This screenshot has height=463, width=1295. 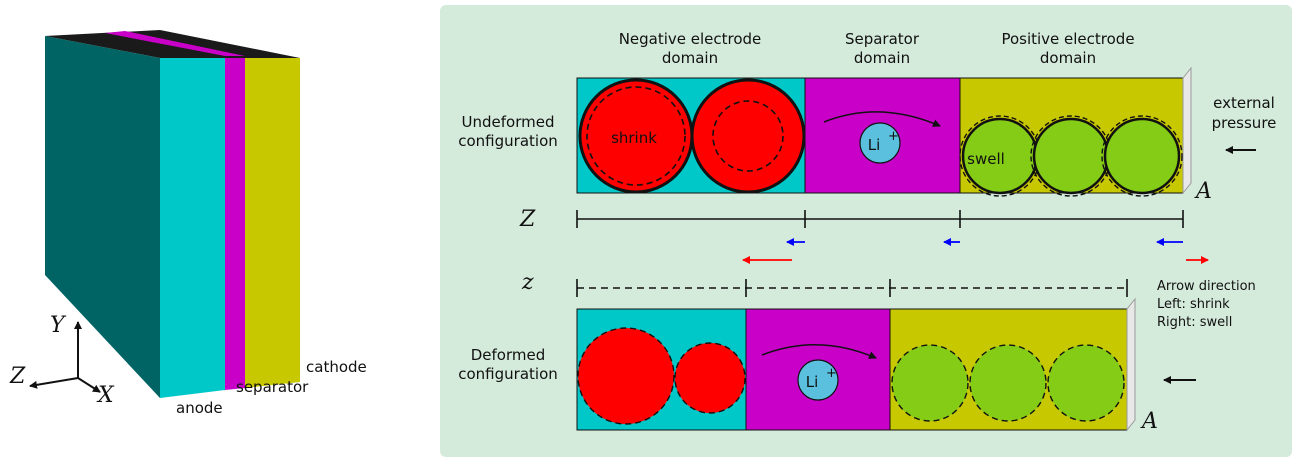 I want to click on separator-layer, so click(x=235, y=224).